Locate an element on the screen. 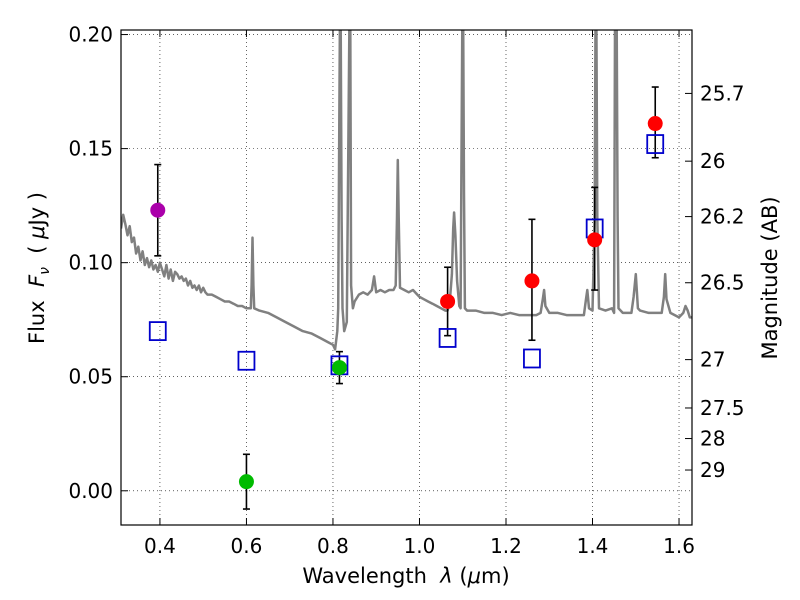 This screenshot has width=800, height=600. x-tick-label: 1.4 is located at coordinates (593, 546).